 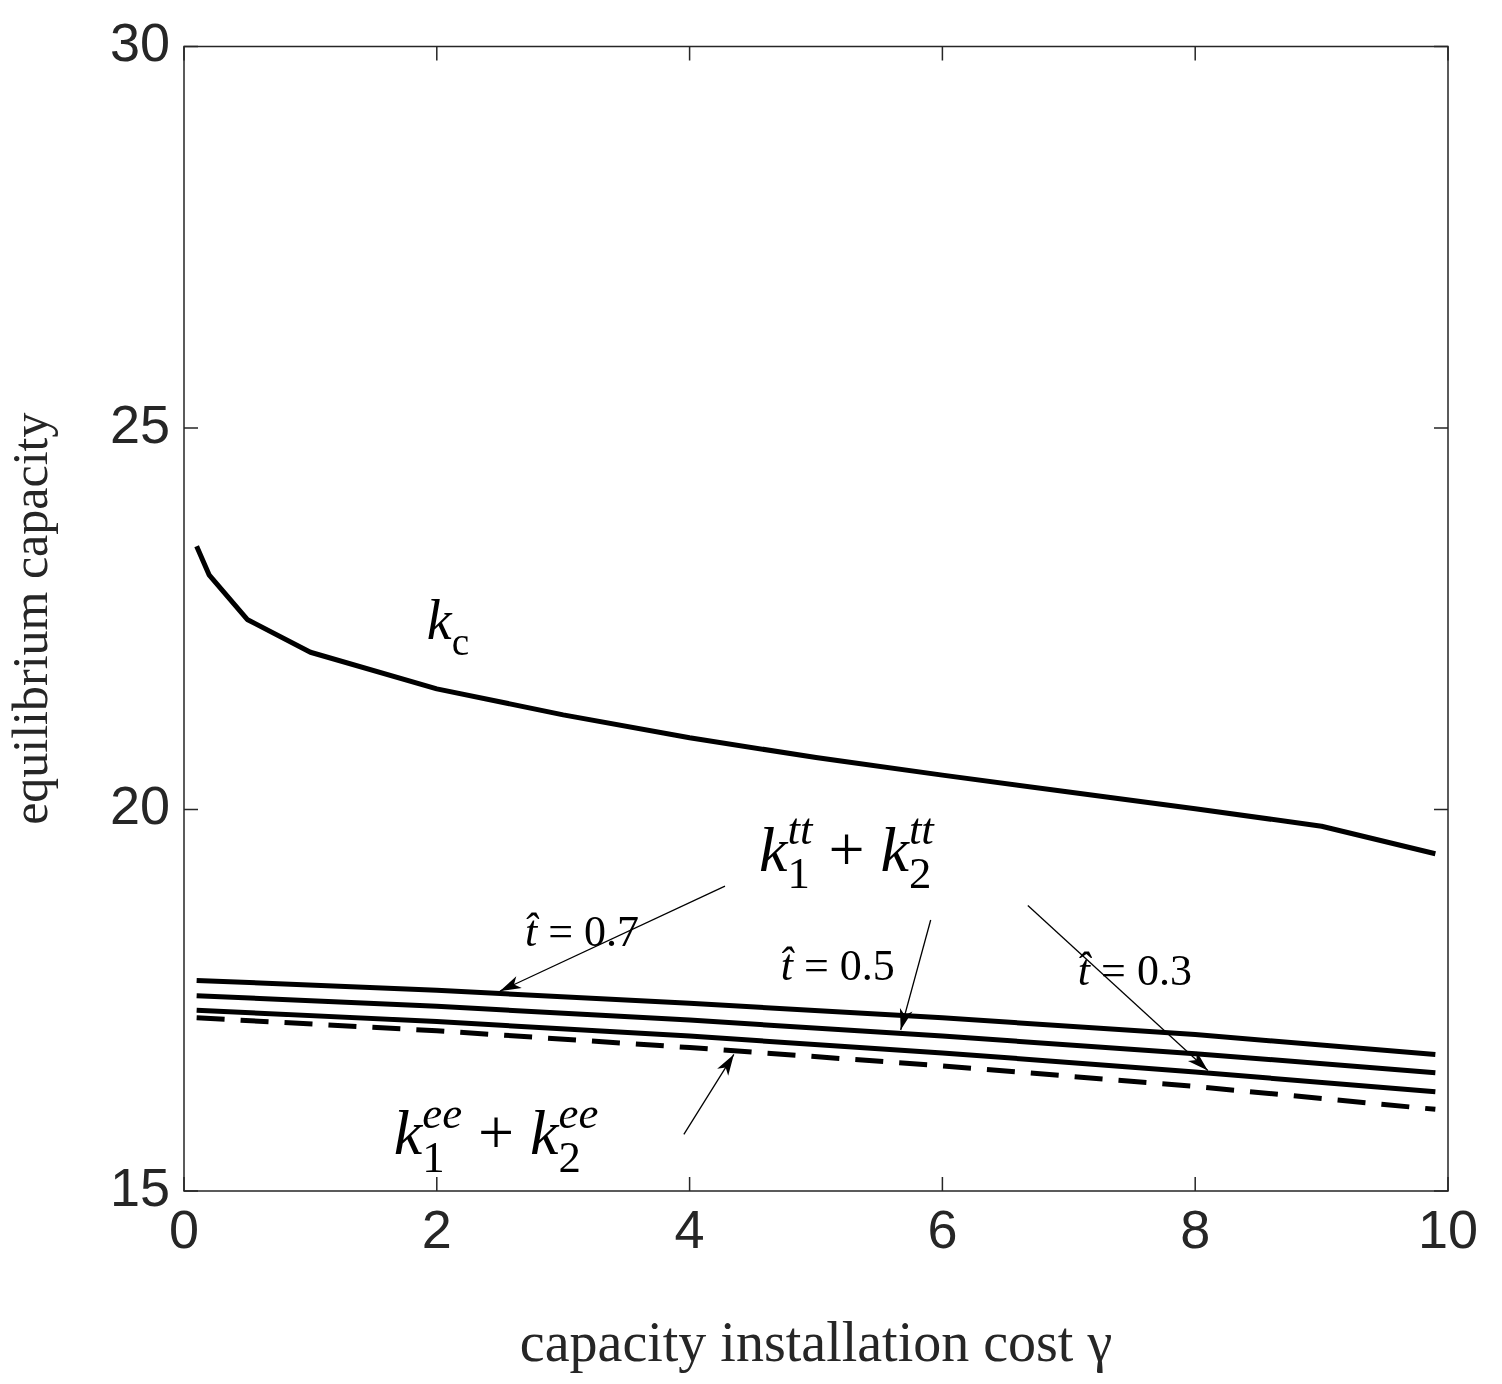 I want to click on annotation: t̂ = 0.3, so click(x=1134, y=971).